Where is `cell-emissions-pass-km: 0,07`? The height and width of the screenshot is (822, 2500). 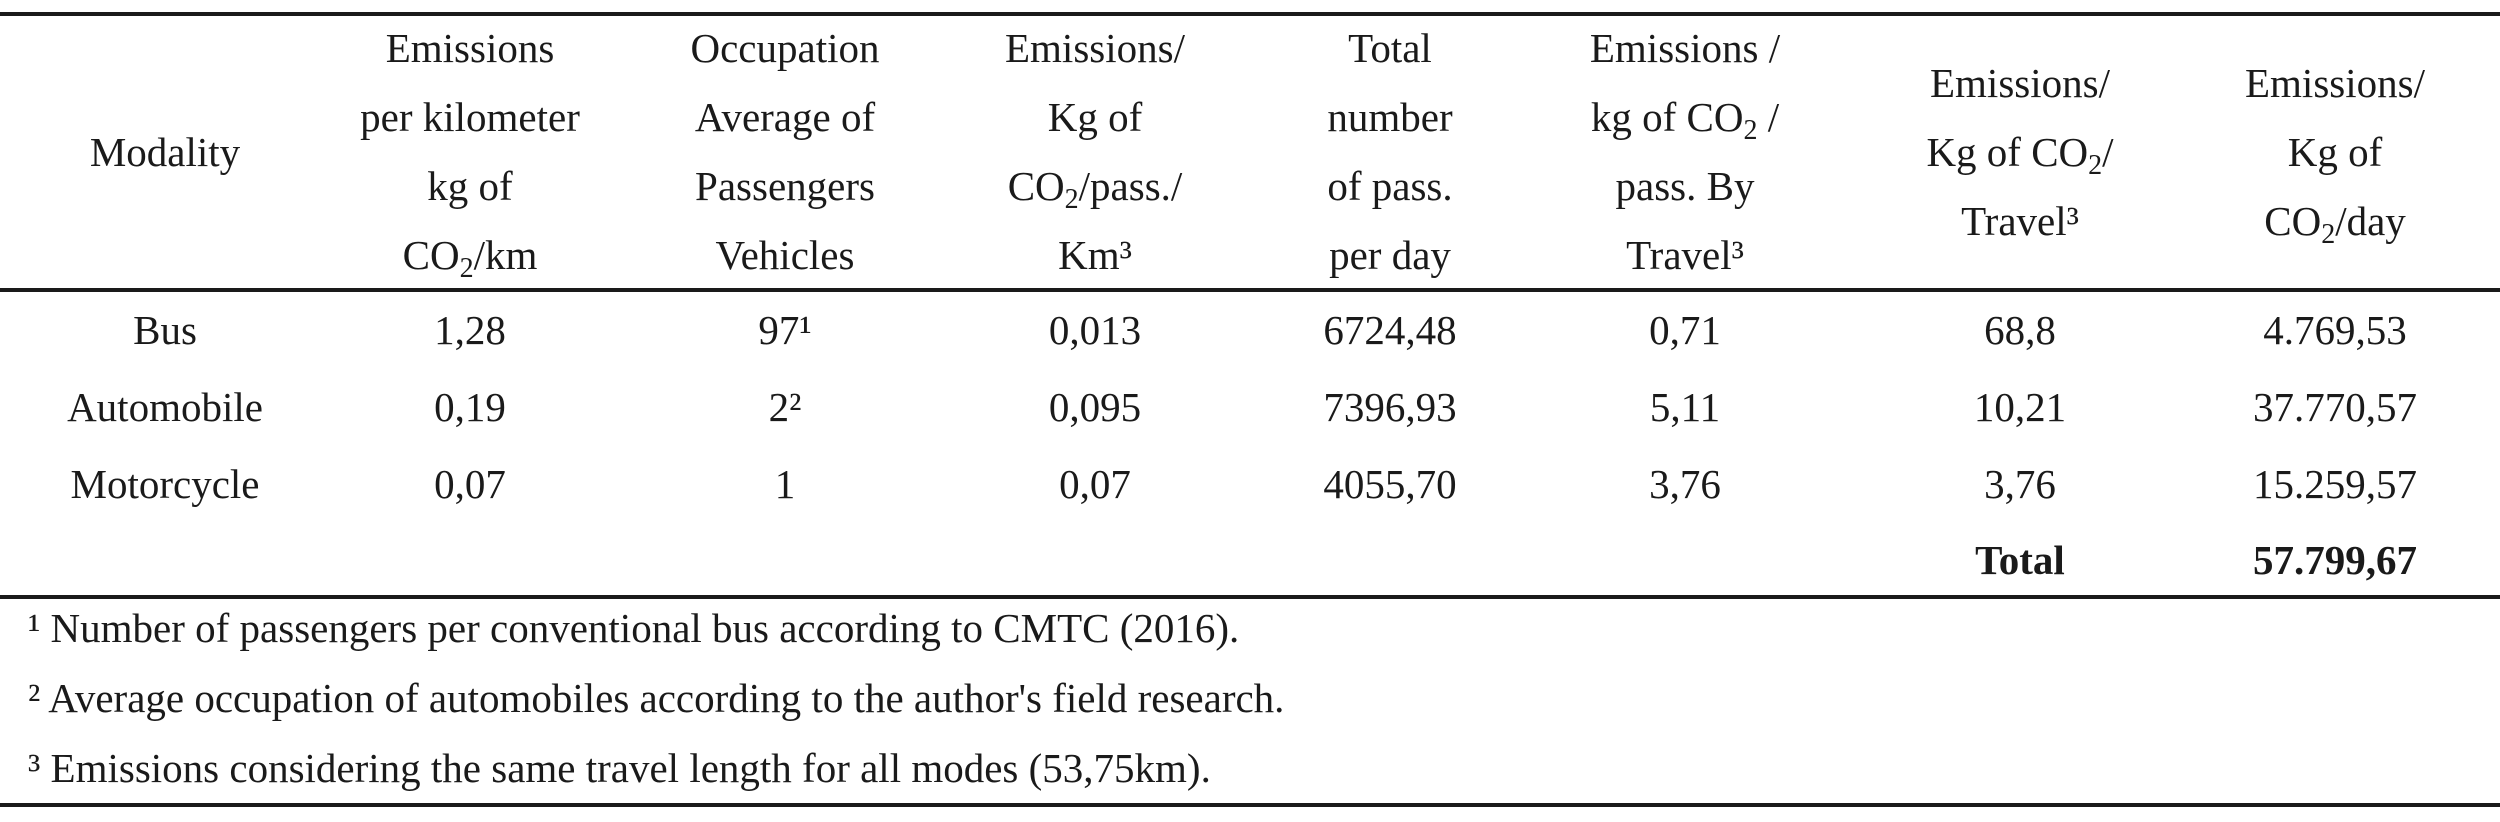
cell-emissions-pass-km: 0,07 is located at coordinates (1095, 484).